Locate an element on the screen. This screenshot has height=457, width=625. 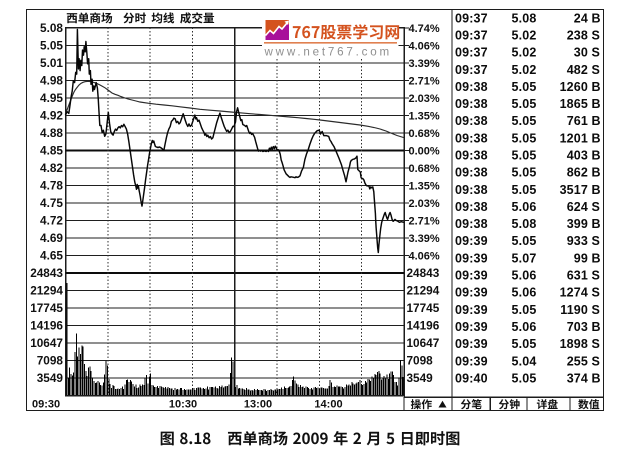
svg-text: 5.04 is located at coordinates (524, 361).